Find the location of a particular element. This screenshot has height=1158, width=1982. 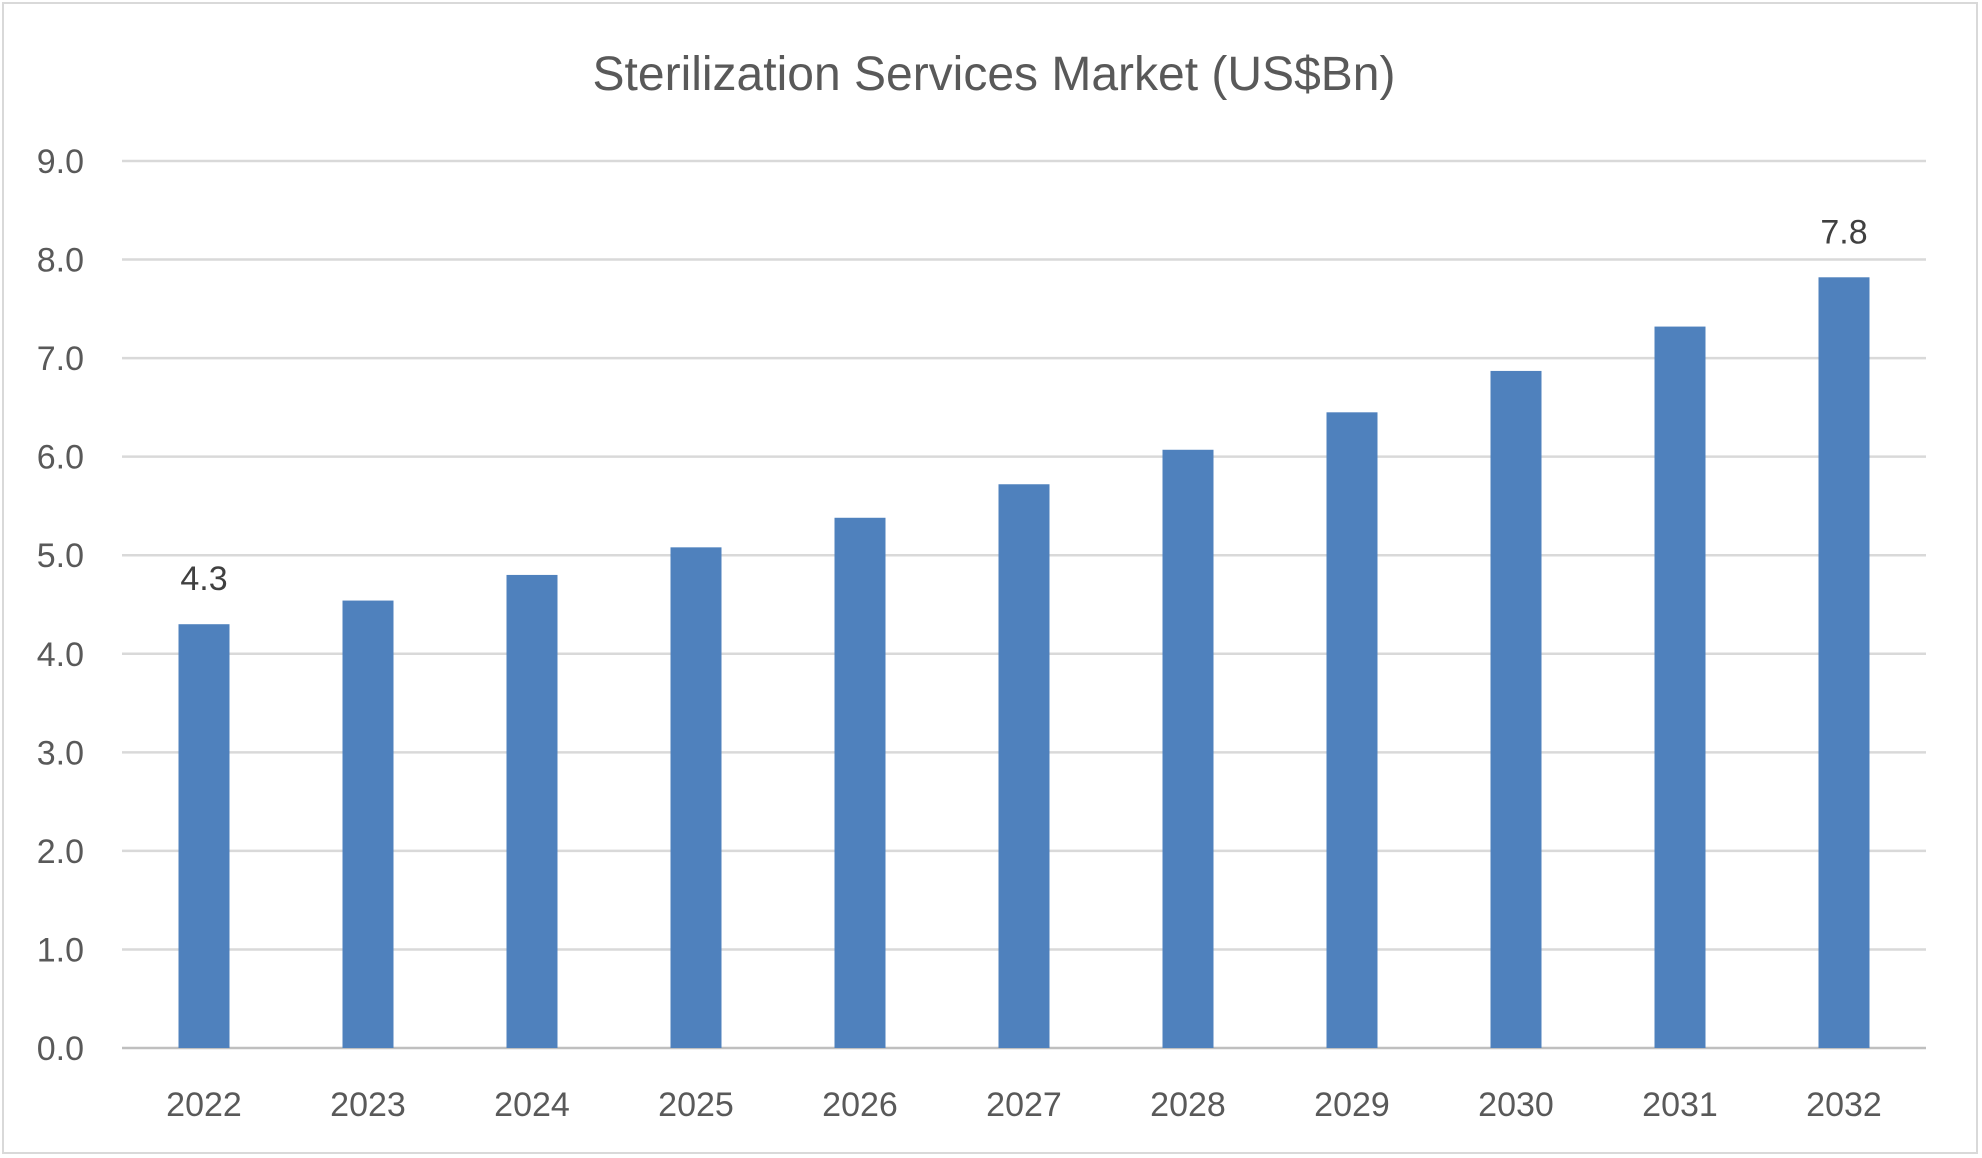

y-tick-label: 7.0 is located at coordinates (60, 359).